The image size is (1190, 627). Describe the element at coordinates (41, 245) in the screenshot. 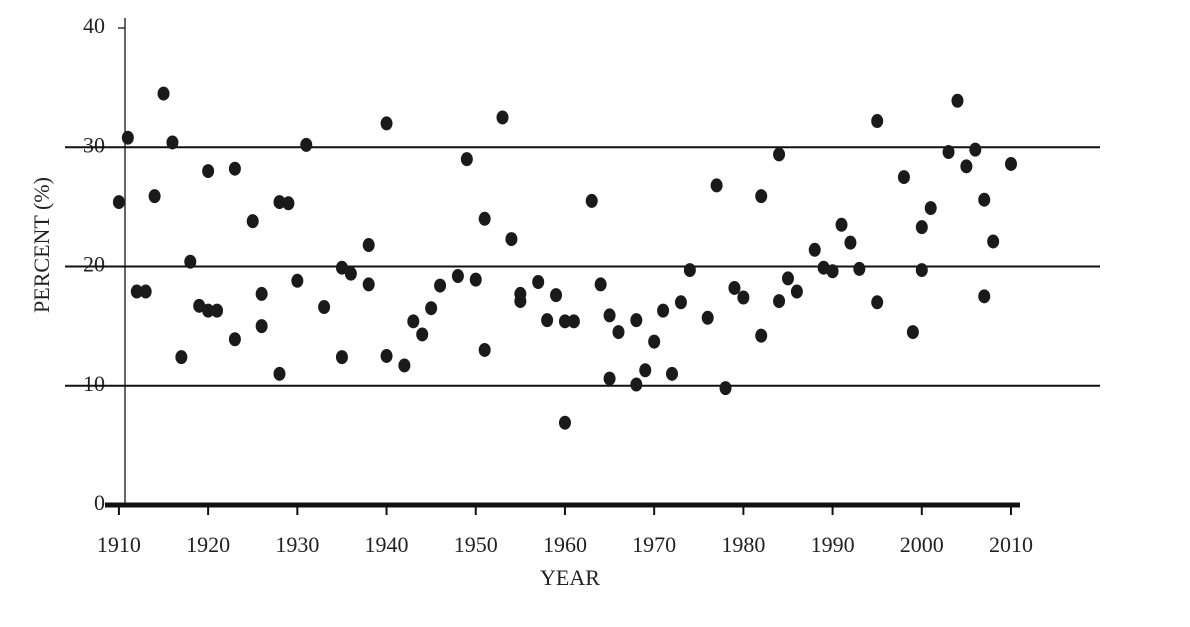

I see `y-axis-label: PERCENT (%)` at that location.